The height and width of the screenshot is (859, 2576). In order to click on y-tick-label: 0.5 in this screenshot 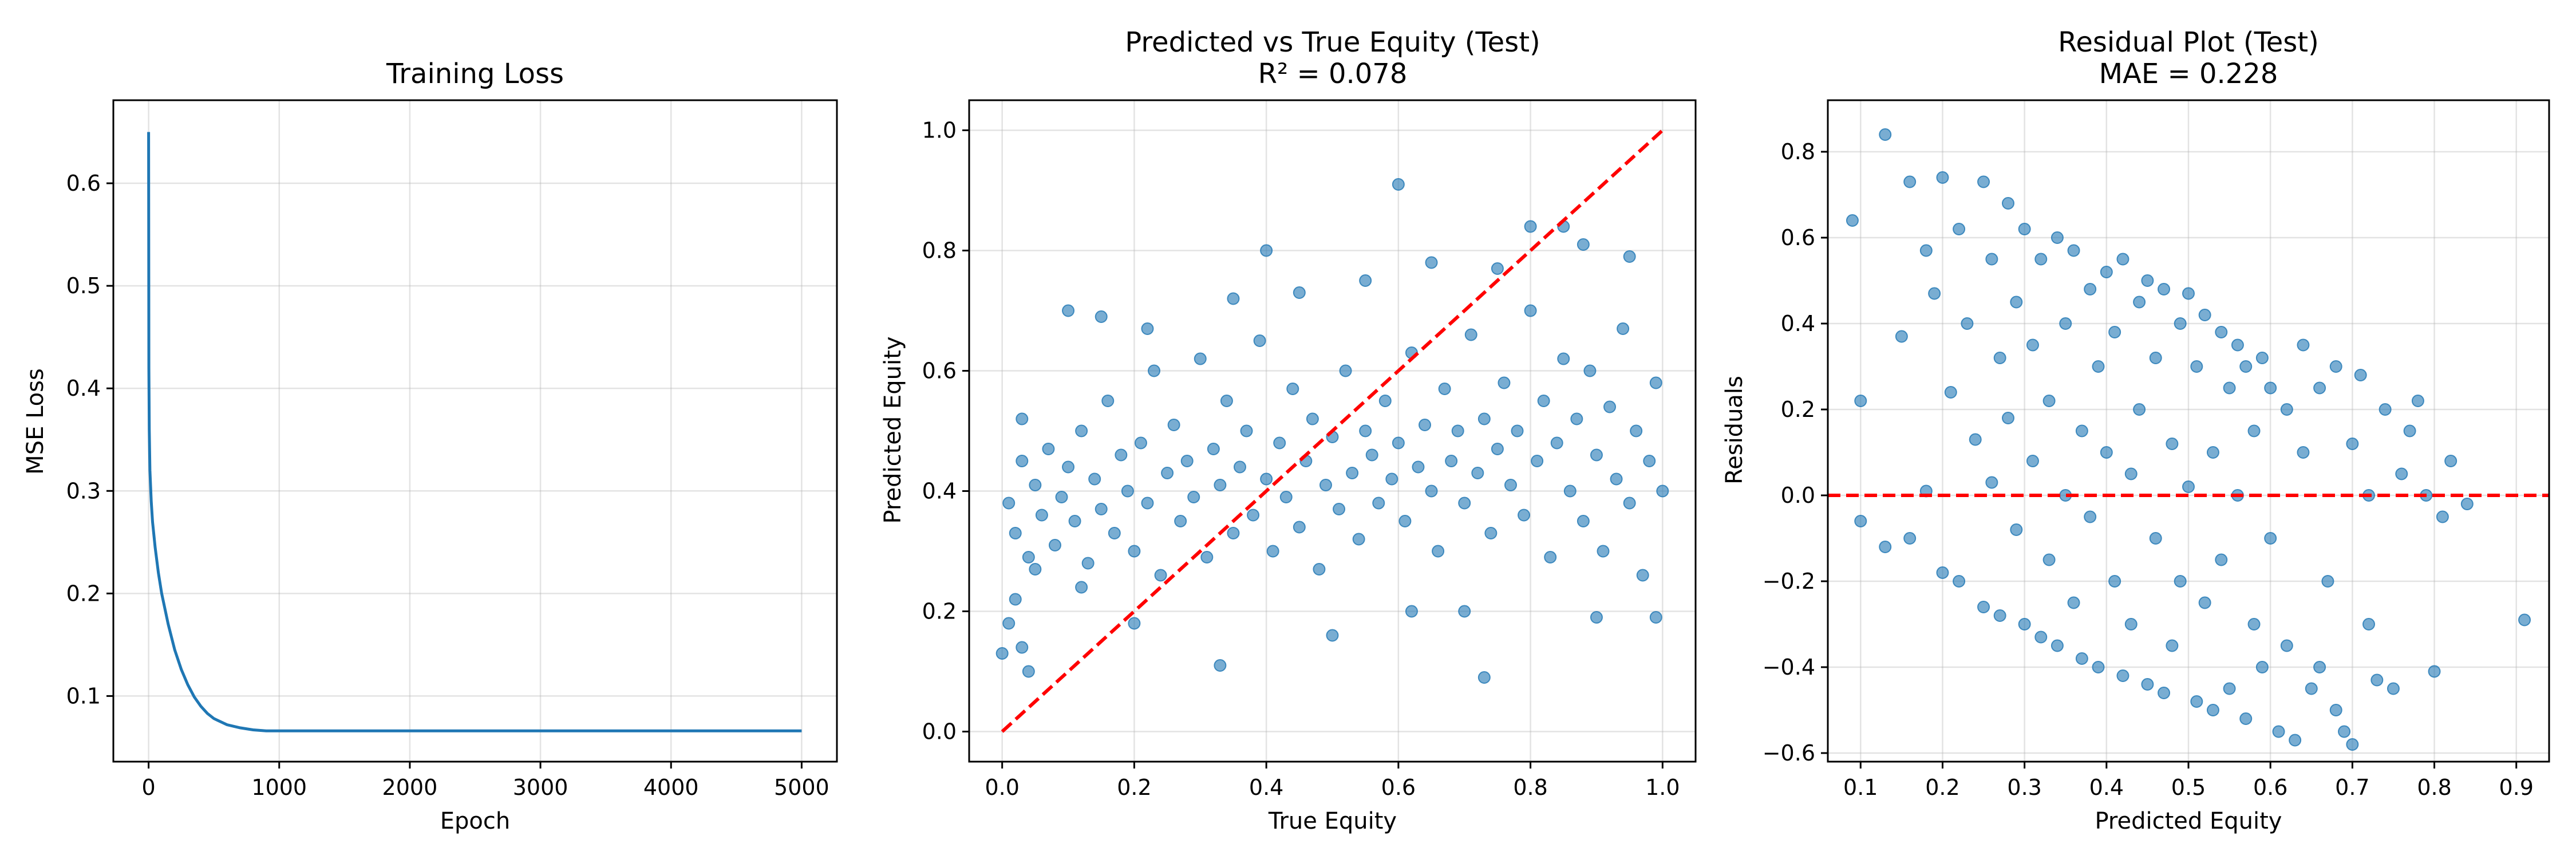, I will do `click(83, 285)`.